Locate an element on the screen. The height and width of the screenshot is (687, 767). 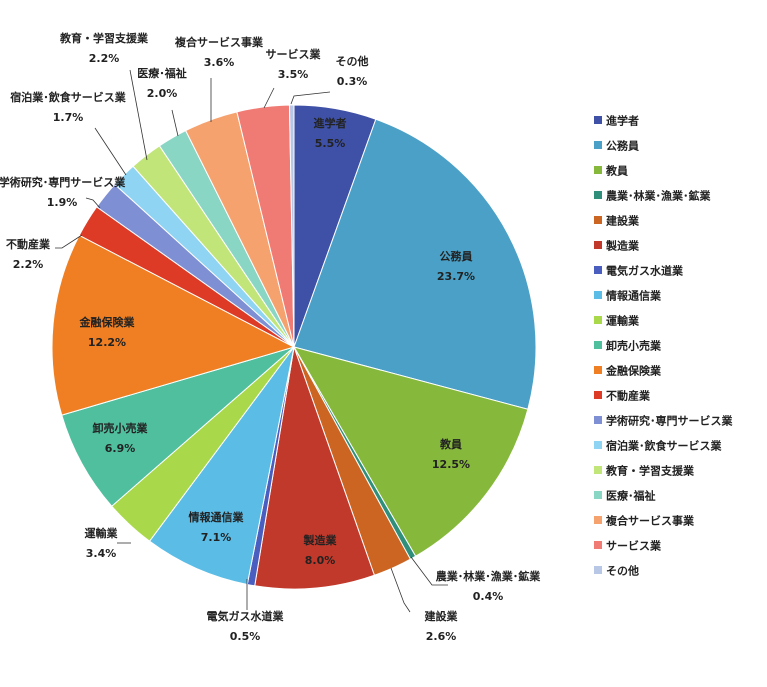
legend-label: 運輸業 is located at coordinates (623, 321).